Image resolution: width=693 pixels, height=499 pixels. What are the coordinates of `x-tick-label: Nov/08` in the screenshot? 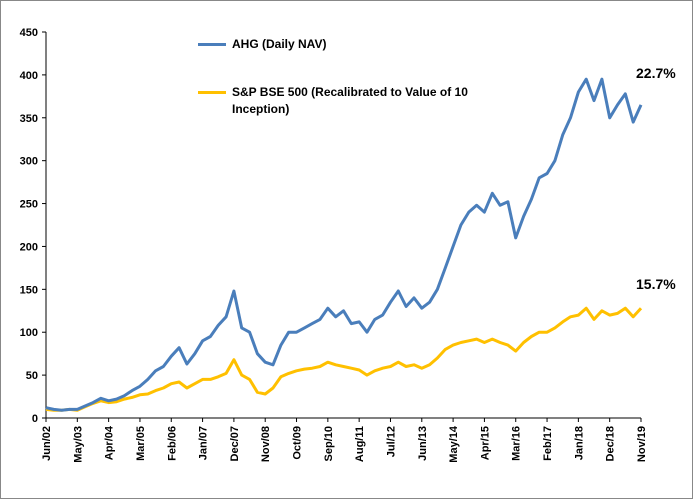 It's located at (266, 444).